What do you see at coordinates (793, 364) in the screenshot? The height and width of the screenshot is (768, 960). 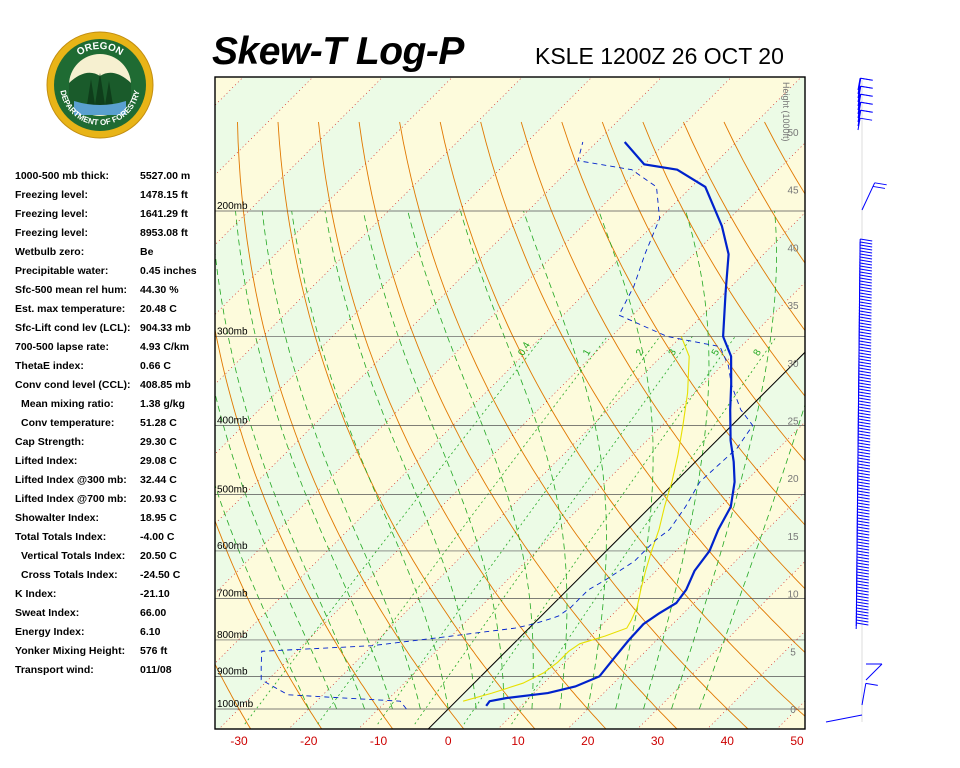 I see `height-tick-label: 30` at bounding box center [793, 364].